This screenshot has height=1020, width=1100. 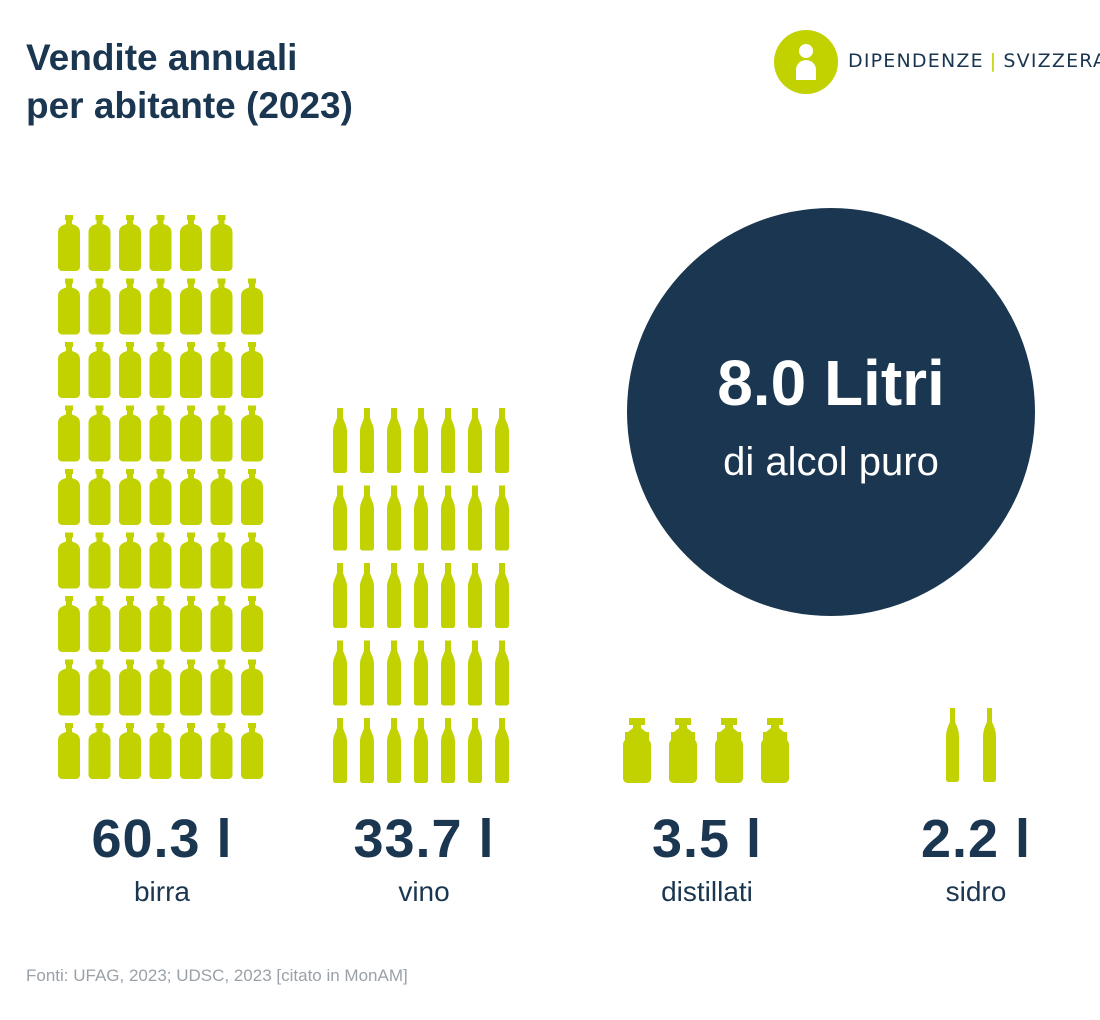 I want to click on total-circle: 8.0 Litri di alcol puro, so click(x=831, y=412).